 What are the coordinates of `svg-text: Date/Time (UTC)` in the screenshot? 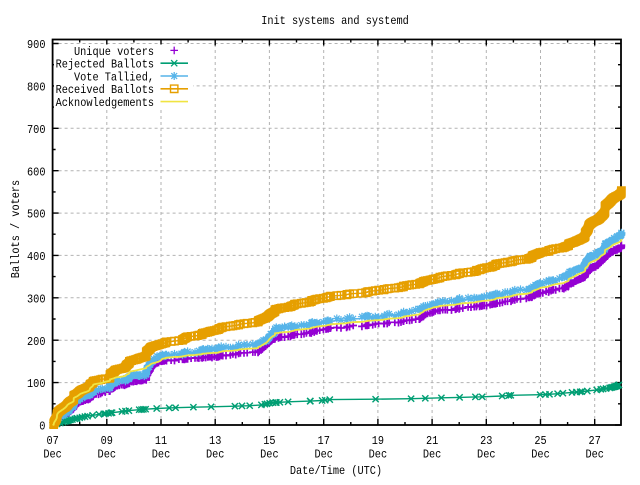 It's located at (336, 471).